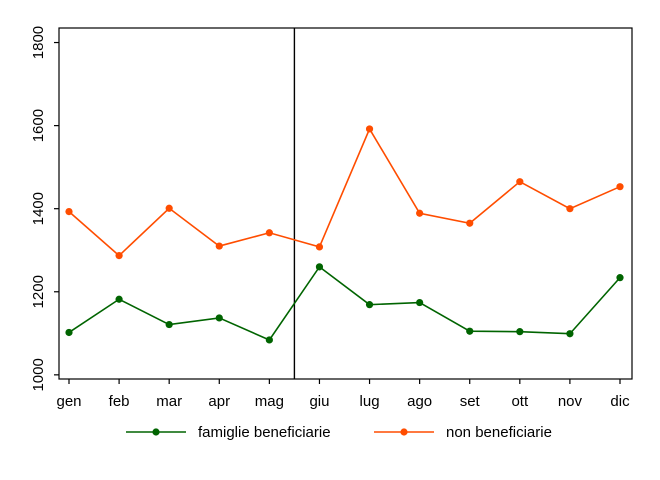  Describe the element at coordinates (38, 125) in the screenshot. I see `y-tick-label: 1600` at that location.